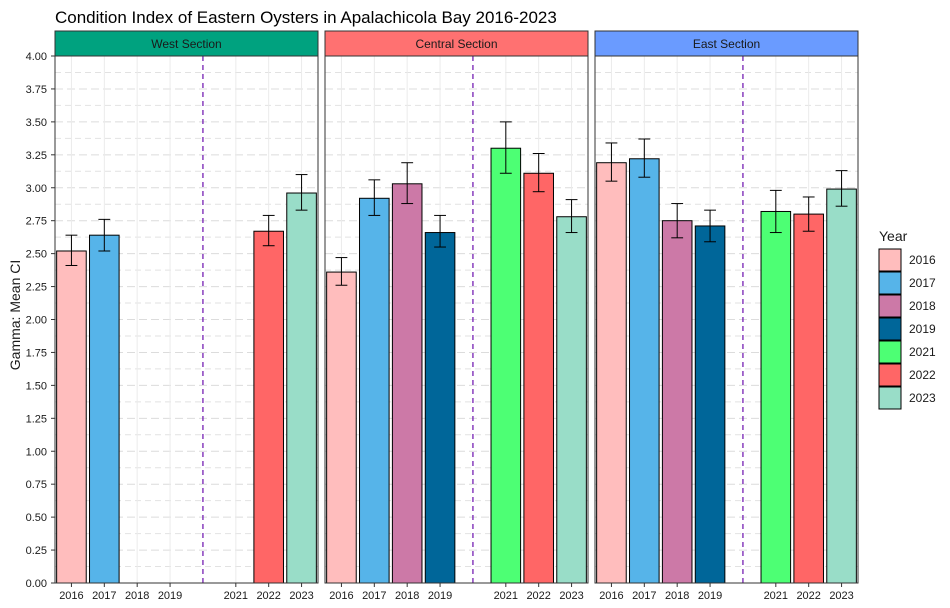  I want to click on legend-label: 2017, so click(922, 283).